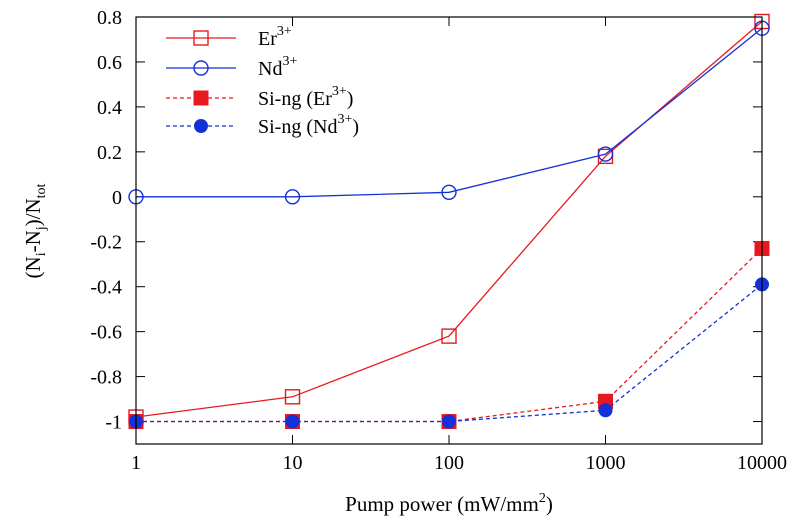 Image resolution: width=800 pixels, height=526 pixels. What do you see at coordinates (109, 18) in the screenshot?
I see `y-tick-label: 0.8` at bounding box center [109, 18].